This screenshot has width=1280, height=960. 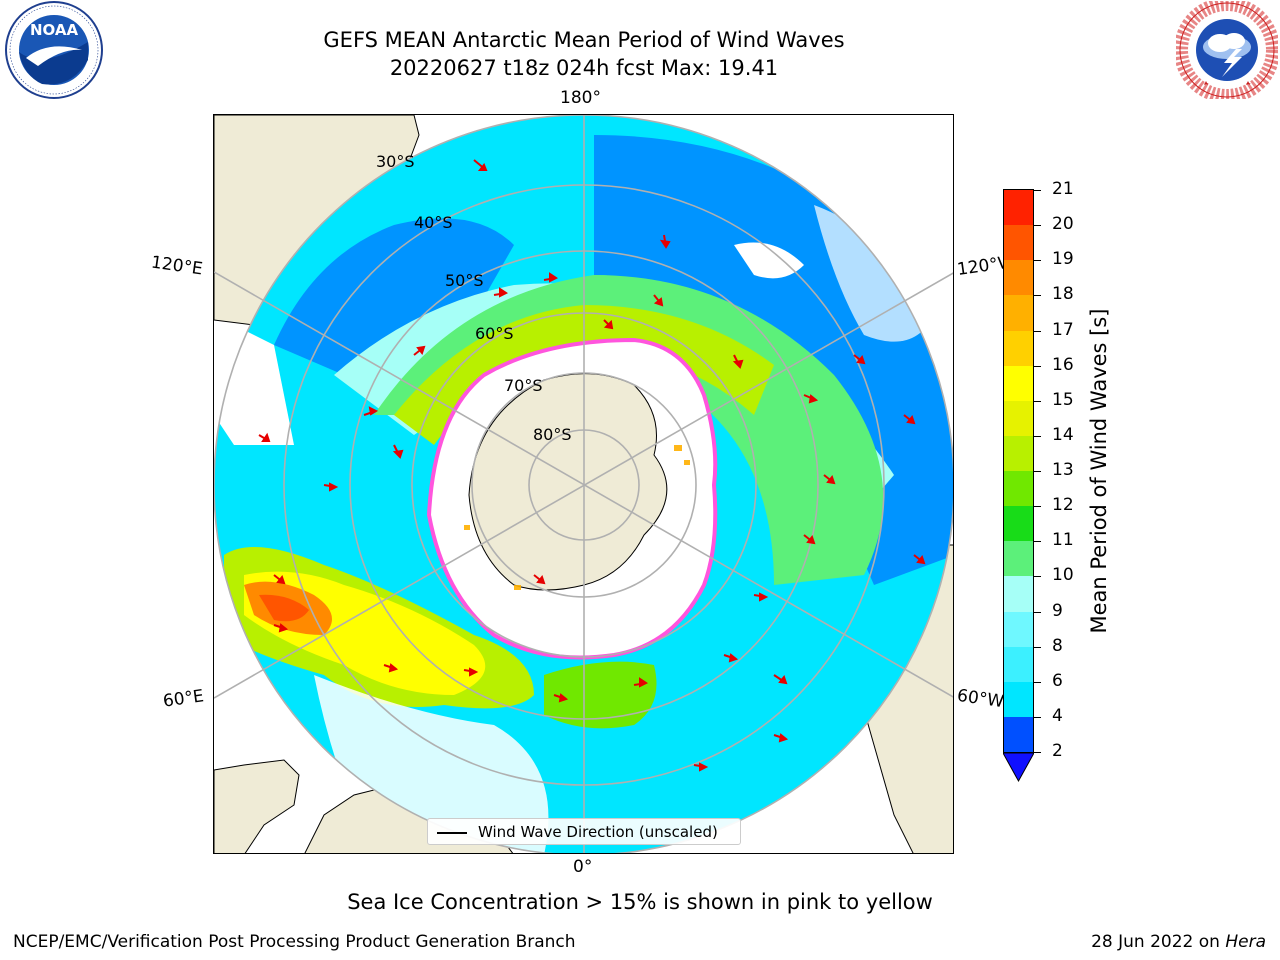 I want to click on colorbar-tick-label: 6, so click(x=1057, y=680).